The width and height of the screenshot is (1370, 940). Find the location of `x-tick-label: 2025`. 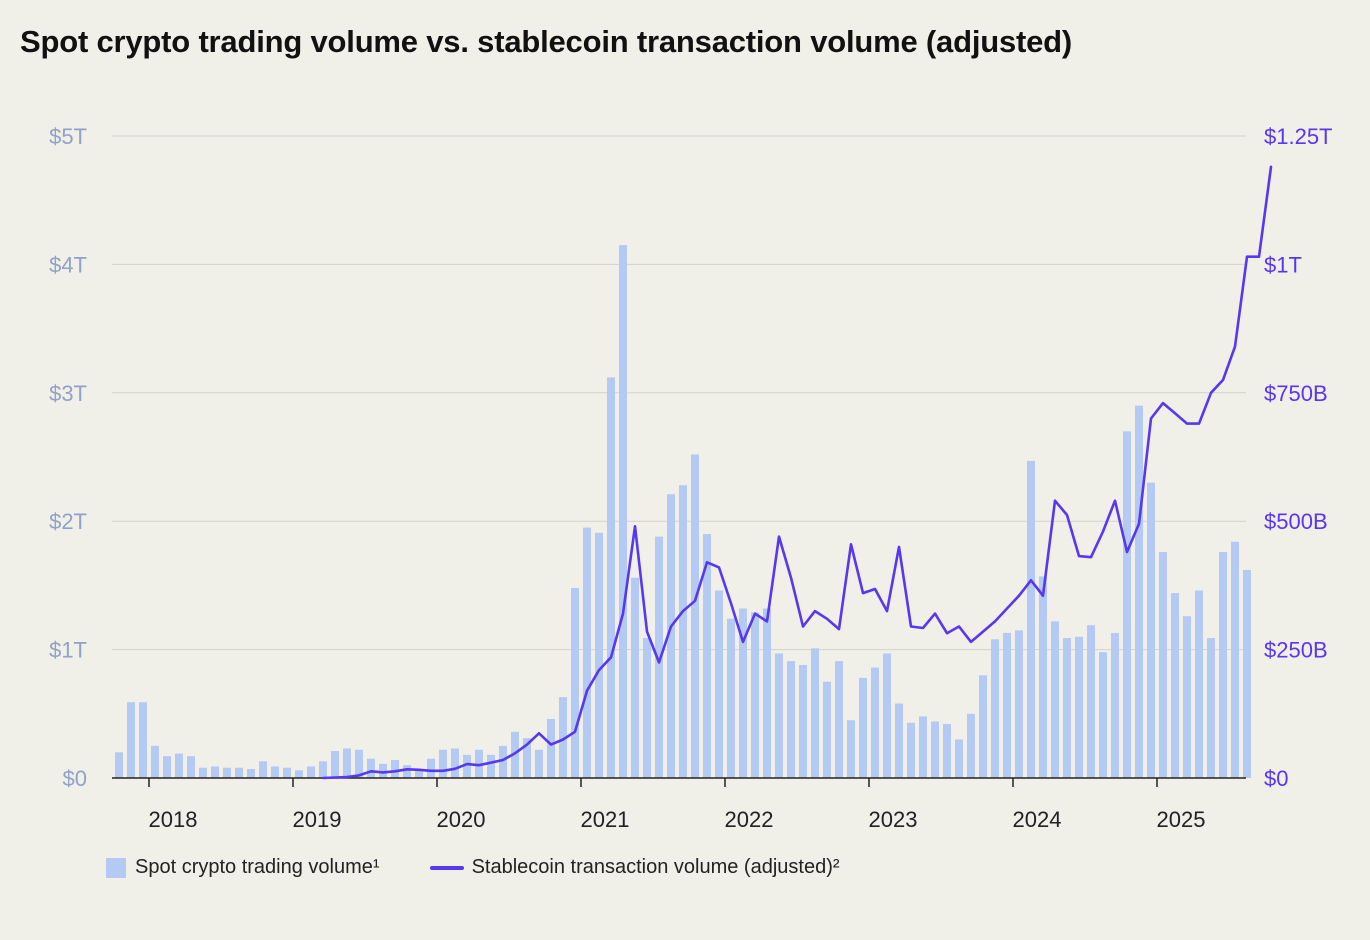

x-tick-label: 2025 is located at coordinates (1181, 819).